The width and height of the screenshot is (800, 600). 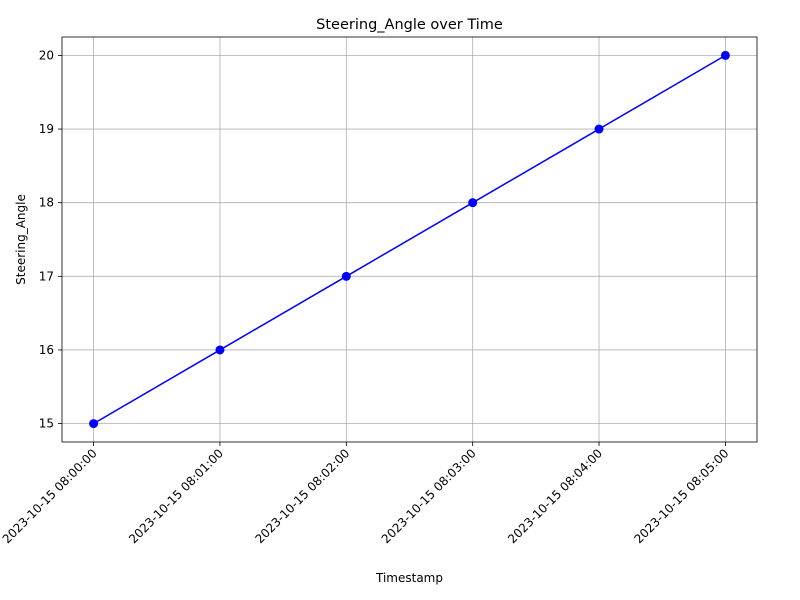 What do you see at coordinates (409, 578) in the screenshot?
I see `x-axis-title: Timestamp` at bounding box center [409, 578].